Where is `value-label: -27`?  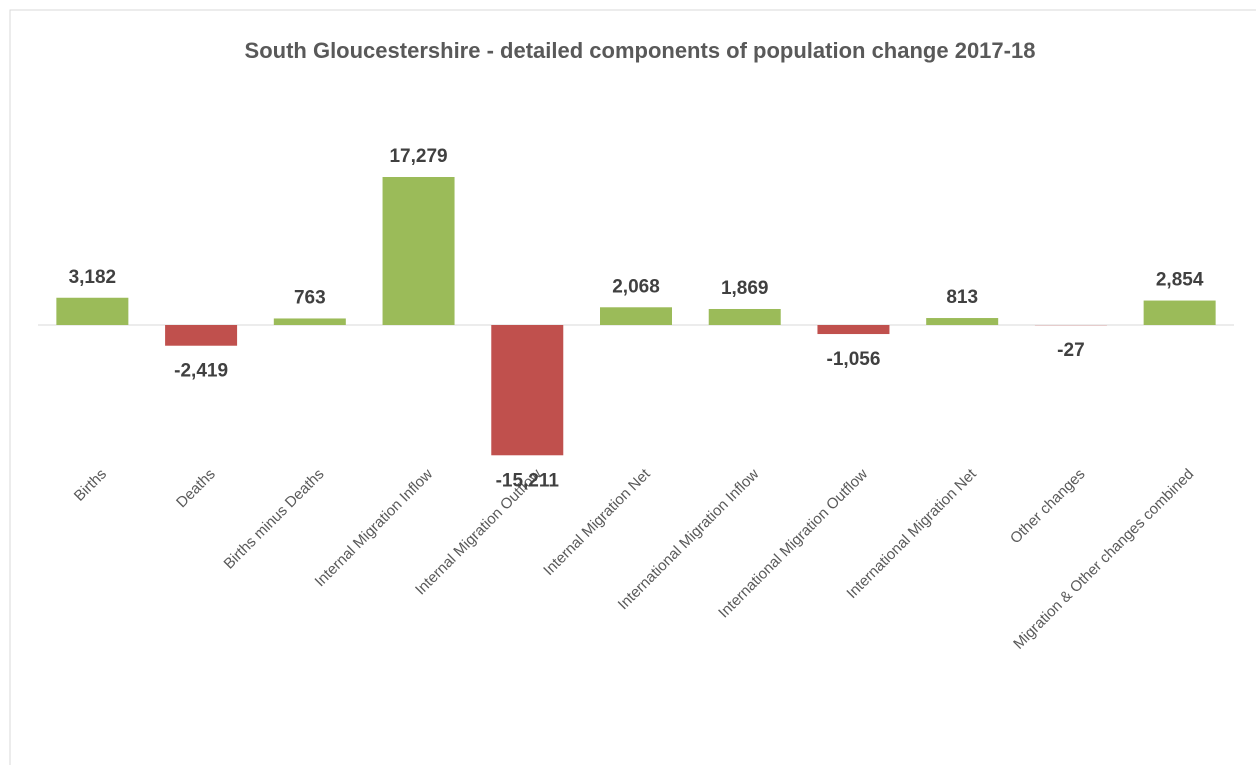
value-label: -27 is located at coordinates (1070, 350).